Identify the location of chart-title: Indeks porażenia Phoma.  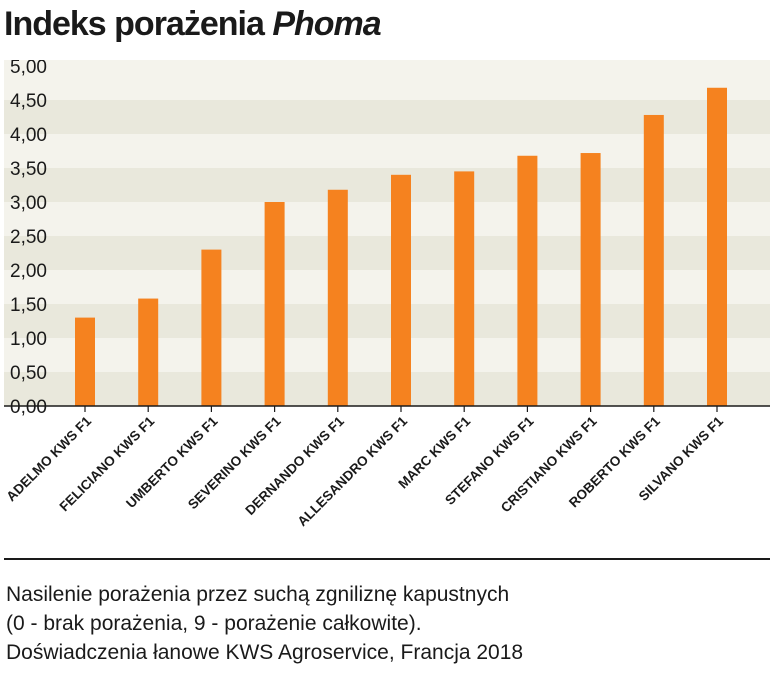
(193, 24).